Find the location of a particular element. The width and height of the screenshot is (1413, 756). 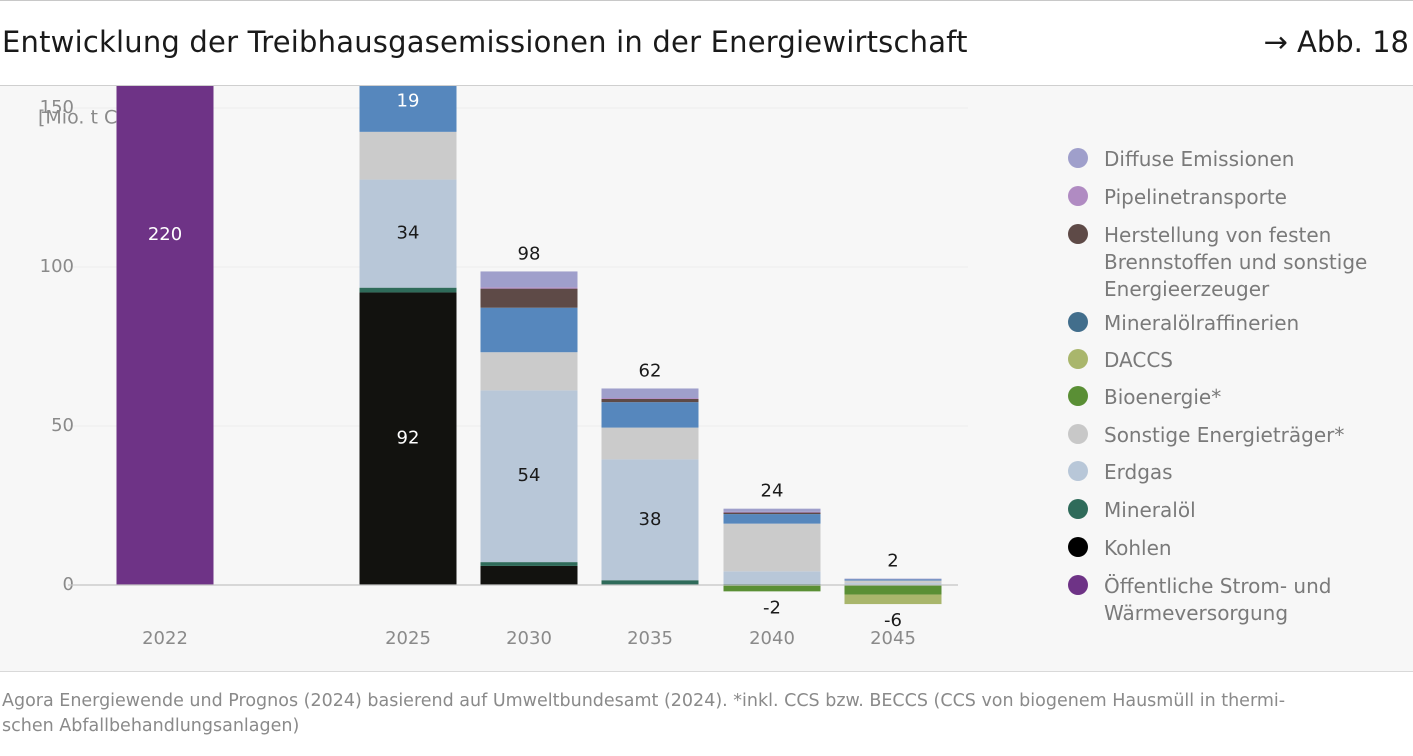

legend-item: Pipelinetransporte is located at coordinates (1231, 197).